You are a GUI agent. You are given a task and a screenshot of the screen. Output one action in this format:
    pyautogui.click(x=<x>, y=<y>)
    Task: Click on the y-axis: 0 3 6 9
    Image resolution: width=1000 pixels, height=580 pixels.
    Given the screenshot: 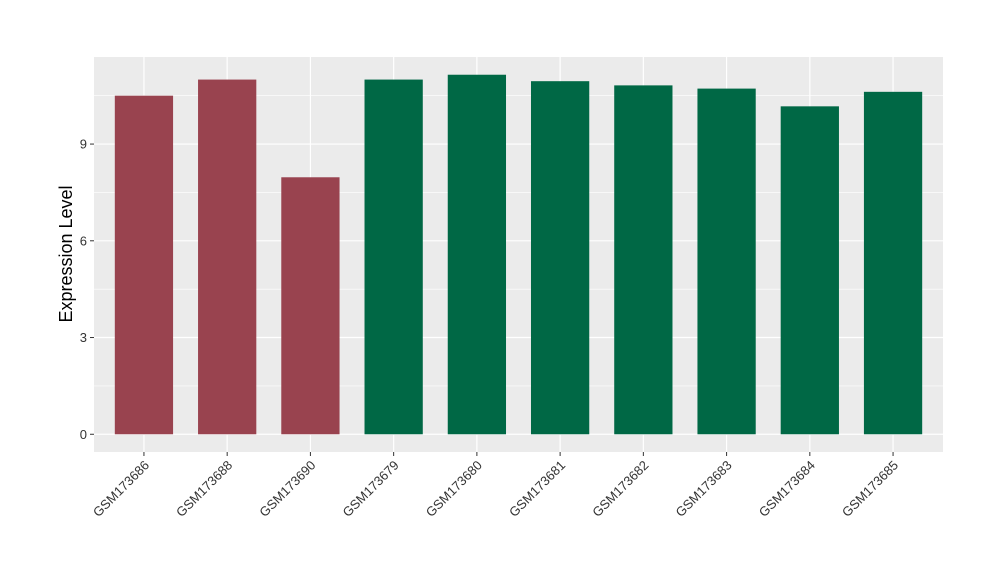 What is the action you would take?
    pyautogui.click(x=87, y=289)
    